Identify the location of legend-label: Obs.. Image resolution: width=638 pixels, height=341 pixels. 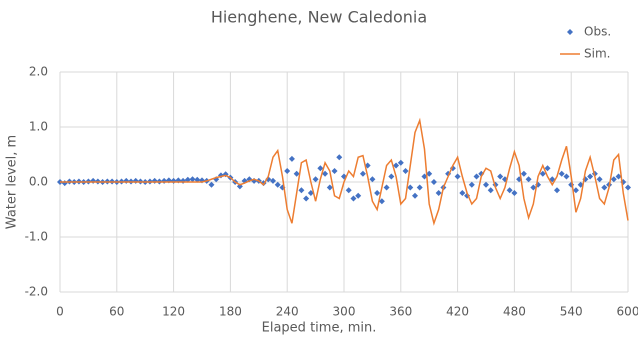
(597, 32).